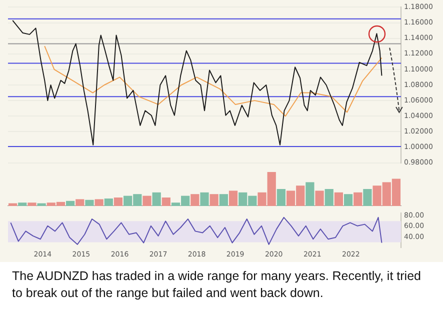 The height and width of the screenshot is (321, 443). Describe the element at coordinates (217, 285) in the screenshot. I see `text: The AUDNZD has traded in a wide range for many years. Recently, it tried to break out of the range but failed and went back down.` at that location.